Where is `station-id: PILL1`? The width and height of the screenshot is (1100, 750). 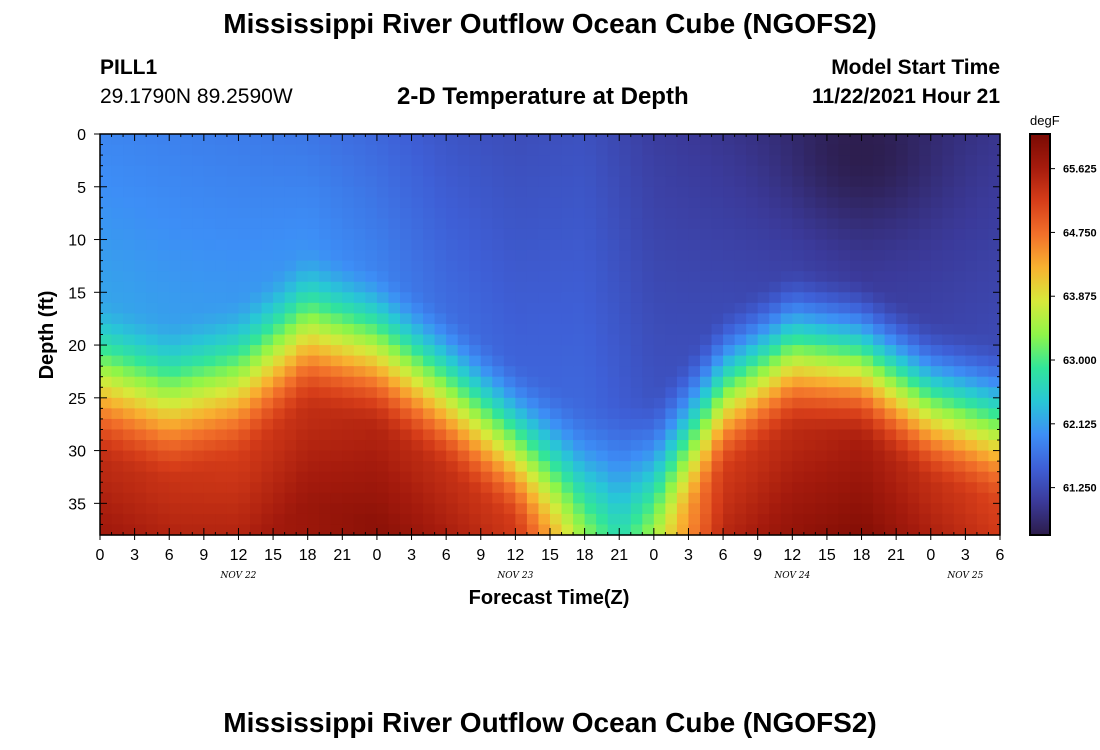
station-id: PILL1 is located at coordinates (129, 67).